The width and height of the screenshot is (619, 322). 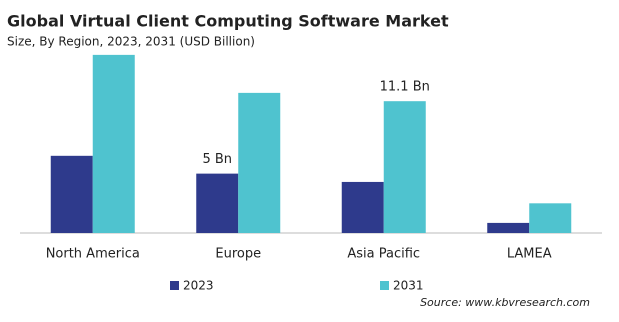 I want to click on legend-label: 2031, so click(x=408, y=286).